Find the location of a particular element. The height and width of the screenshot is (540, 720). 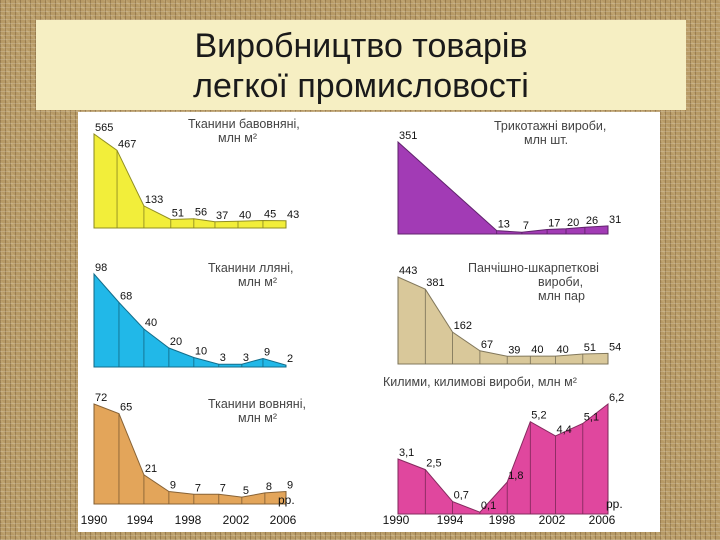

data-label: 54 is located at coordinates (615, 347).